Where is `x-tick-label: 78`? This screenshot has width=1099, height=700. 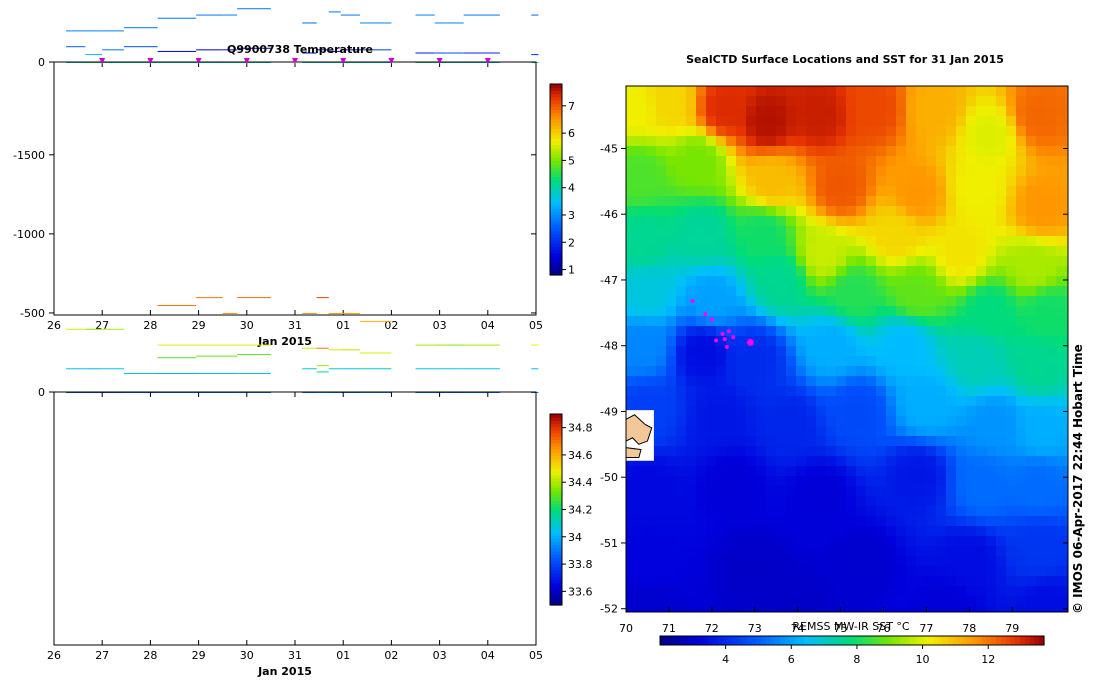 x-tick-label: 78 is located at coordinates (969, 628).